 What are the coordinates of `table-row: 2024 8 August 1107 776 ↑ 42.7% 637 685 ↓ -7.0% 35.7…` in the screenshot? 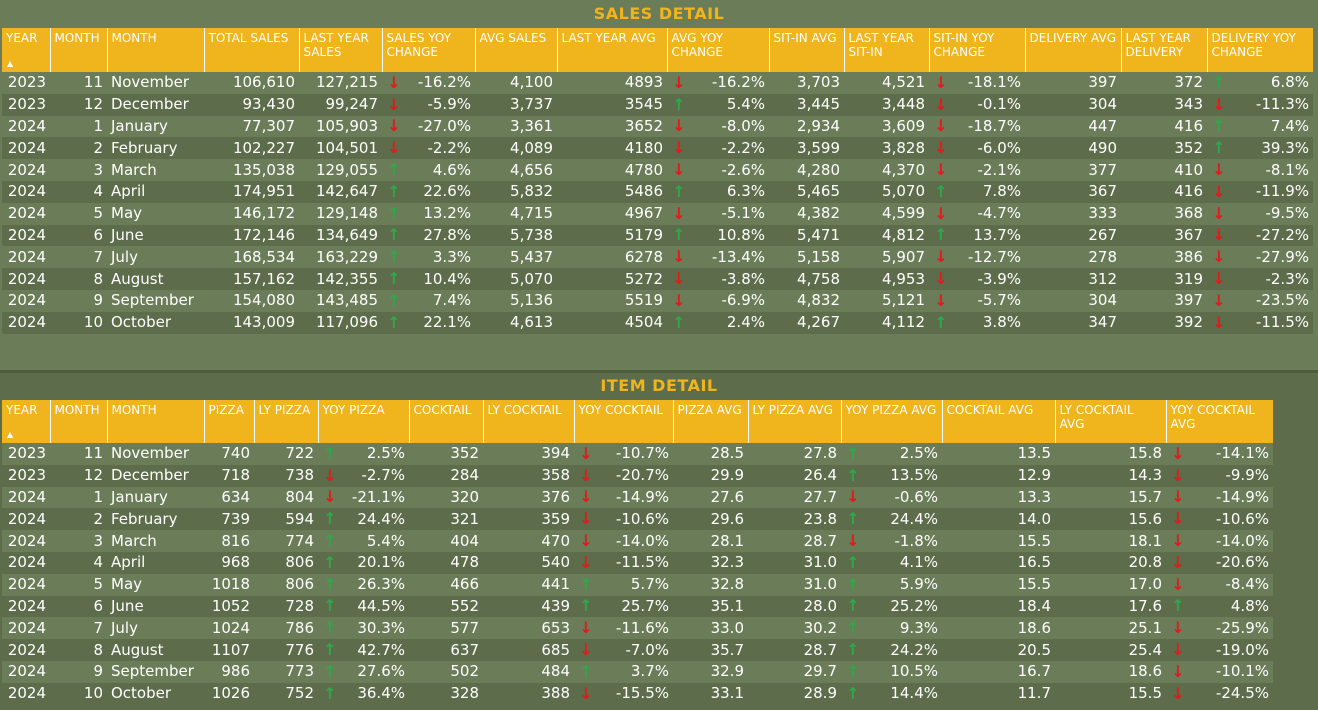 It's located at (637, 650).